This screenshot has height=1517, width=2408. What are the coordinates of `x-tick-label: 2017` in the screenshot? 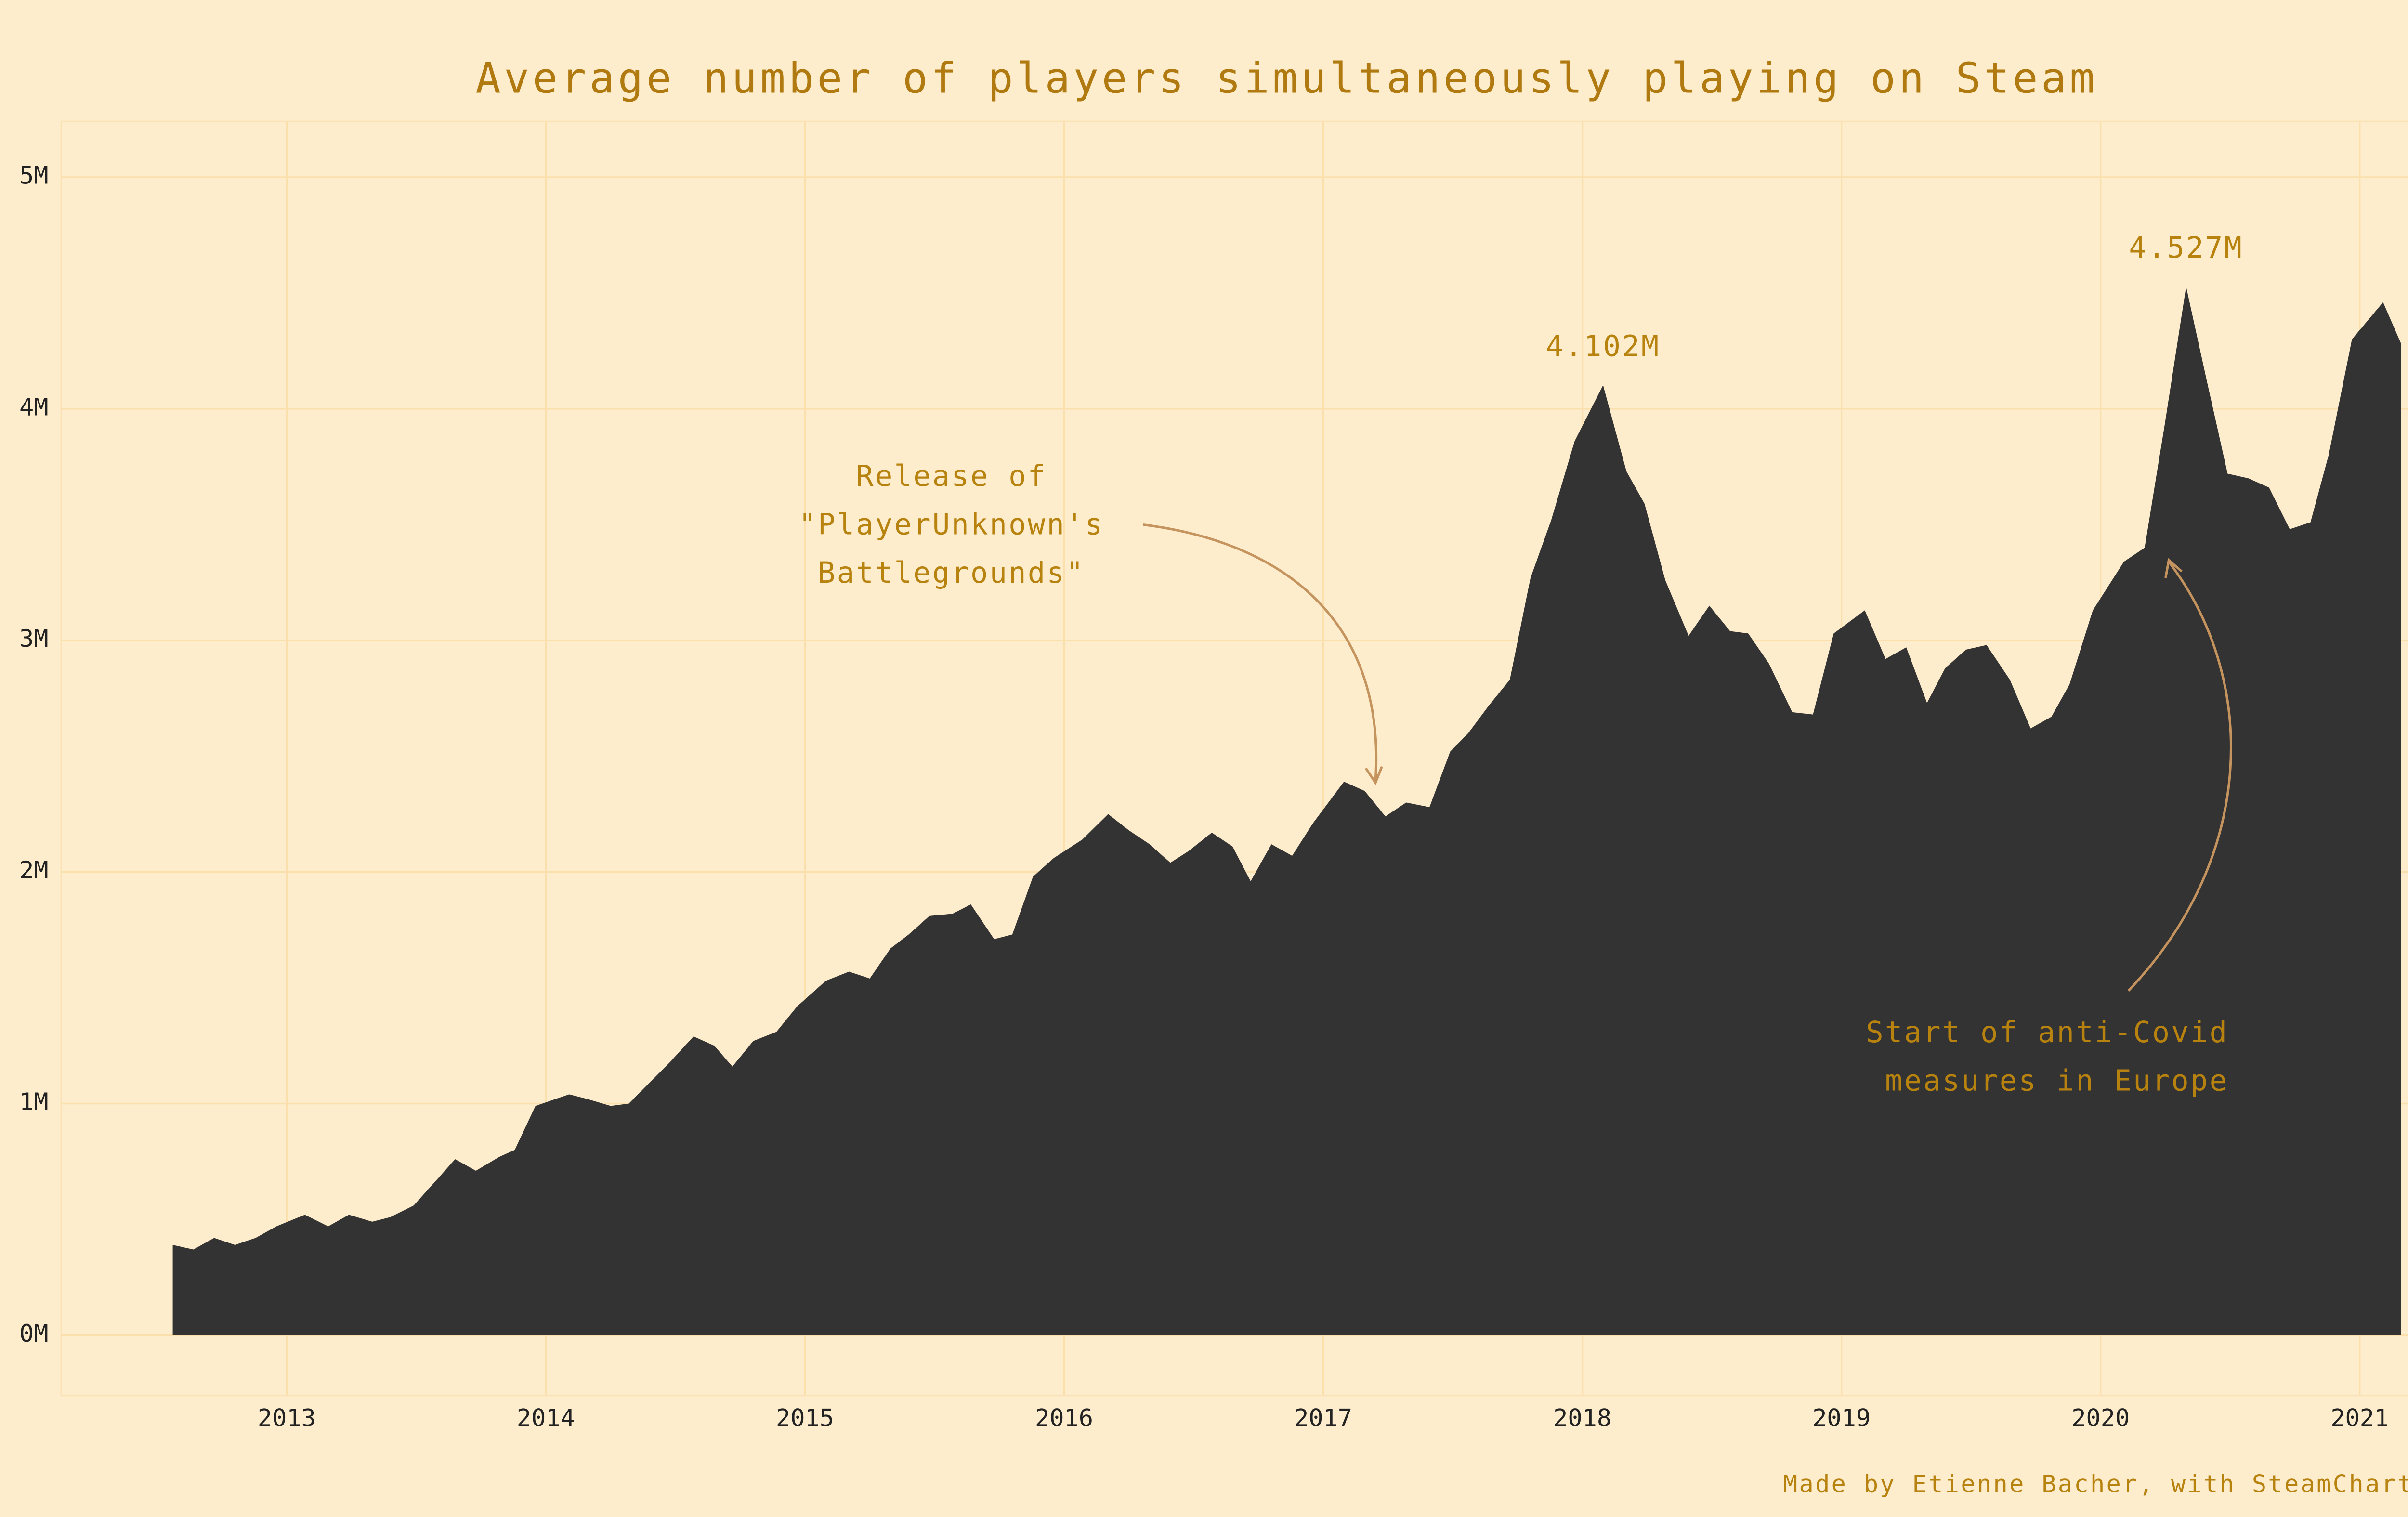 It's located at (1323, 1417).